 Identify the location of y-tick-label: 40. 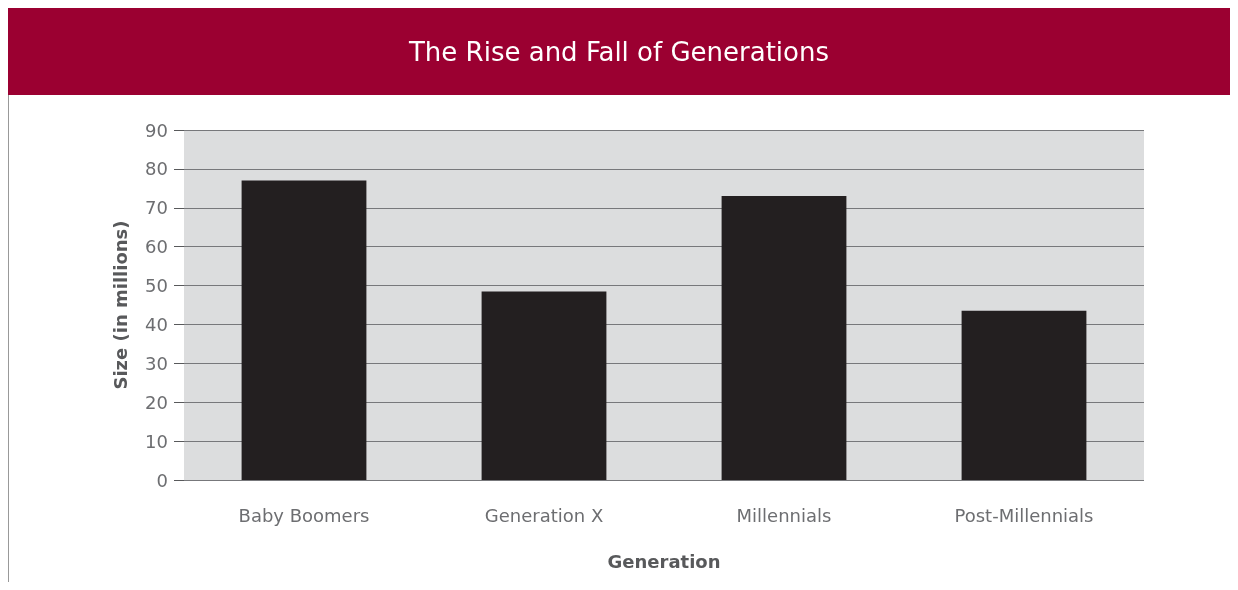
(156, 324).